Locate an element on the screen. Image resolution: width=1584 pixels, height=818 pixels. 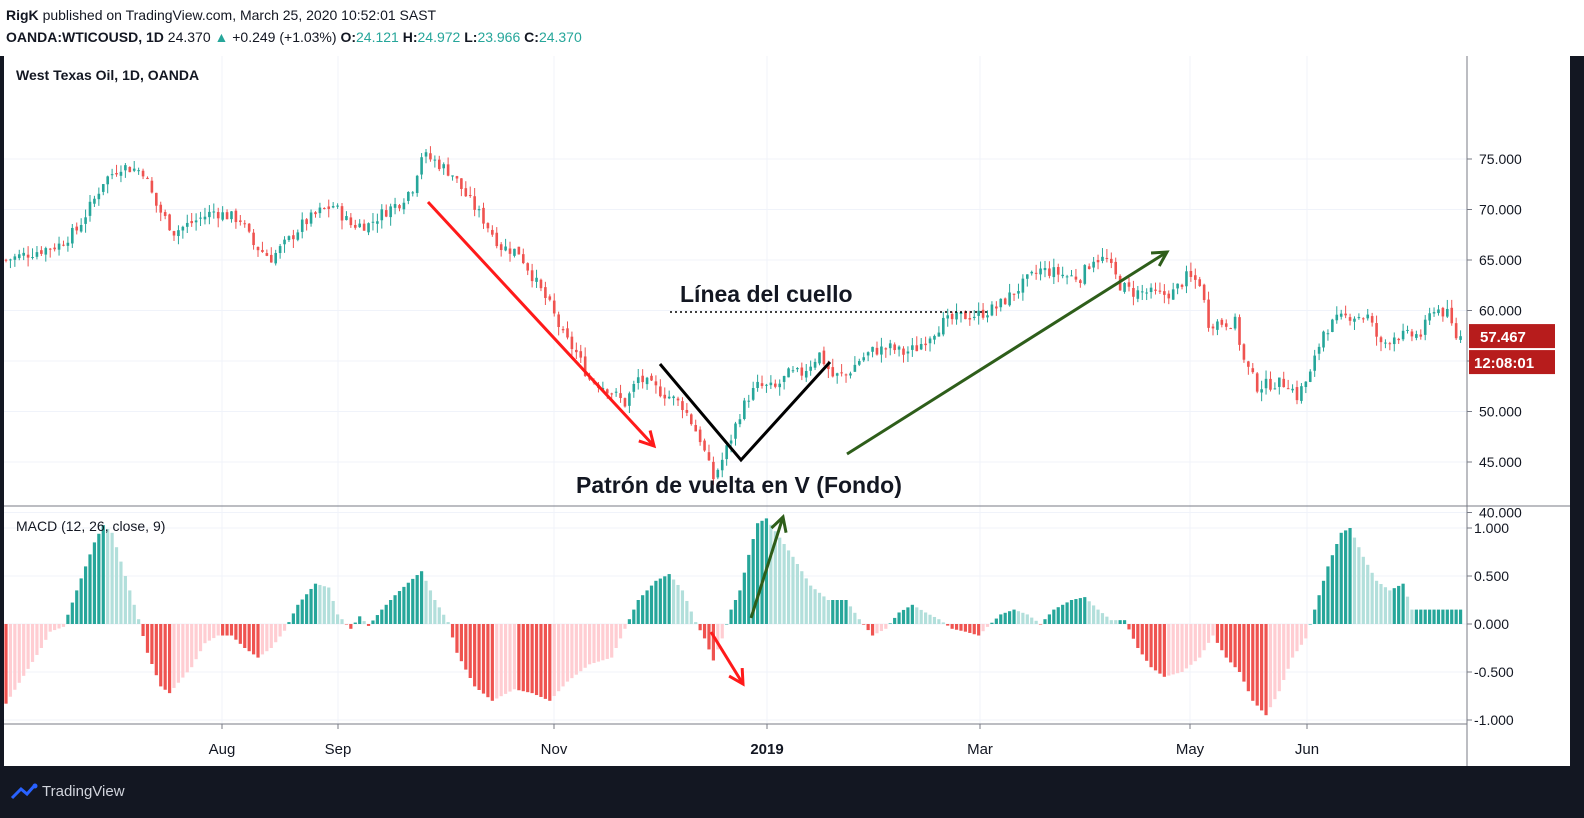
countdown-tag-text: 12:08:01 is located at coordinates (1504, 363).